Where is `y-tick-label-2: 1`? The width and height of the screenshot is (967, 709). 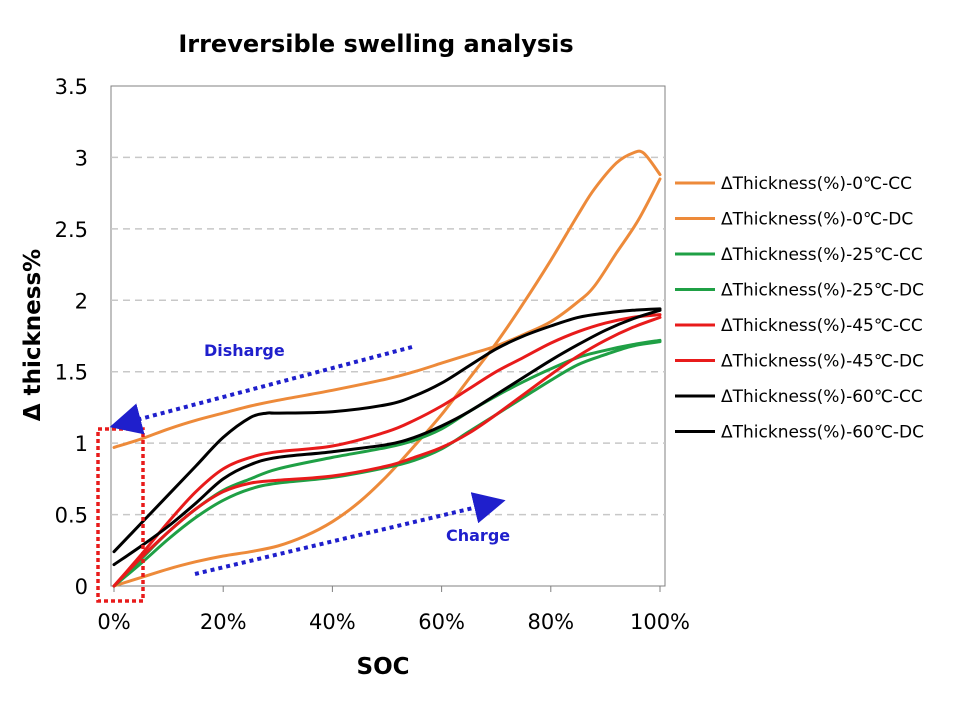
y-tick-label-2: 1 is located at coordinates (81, 444).